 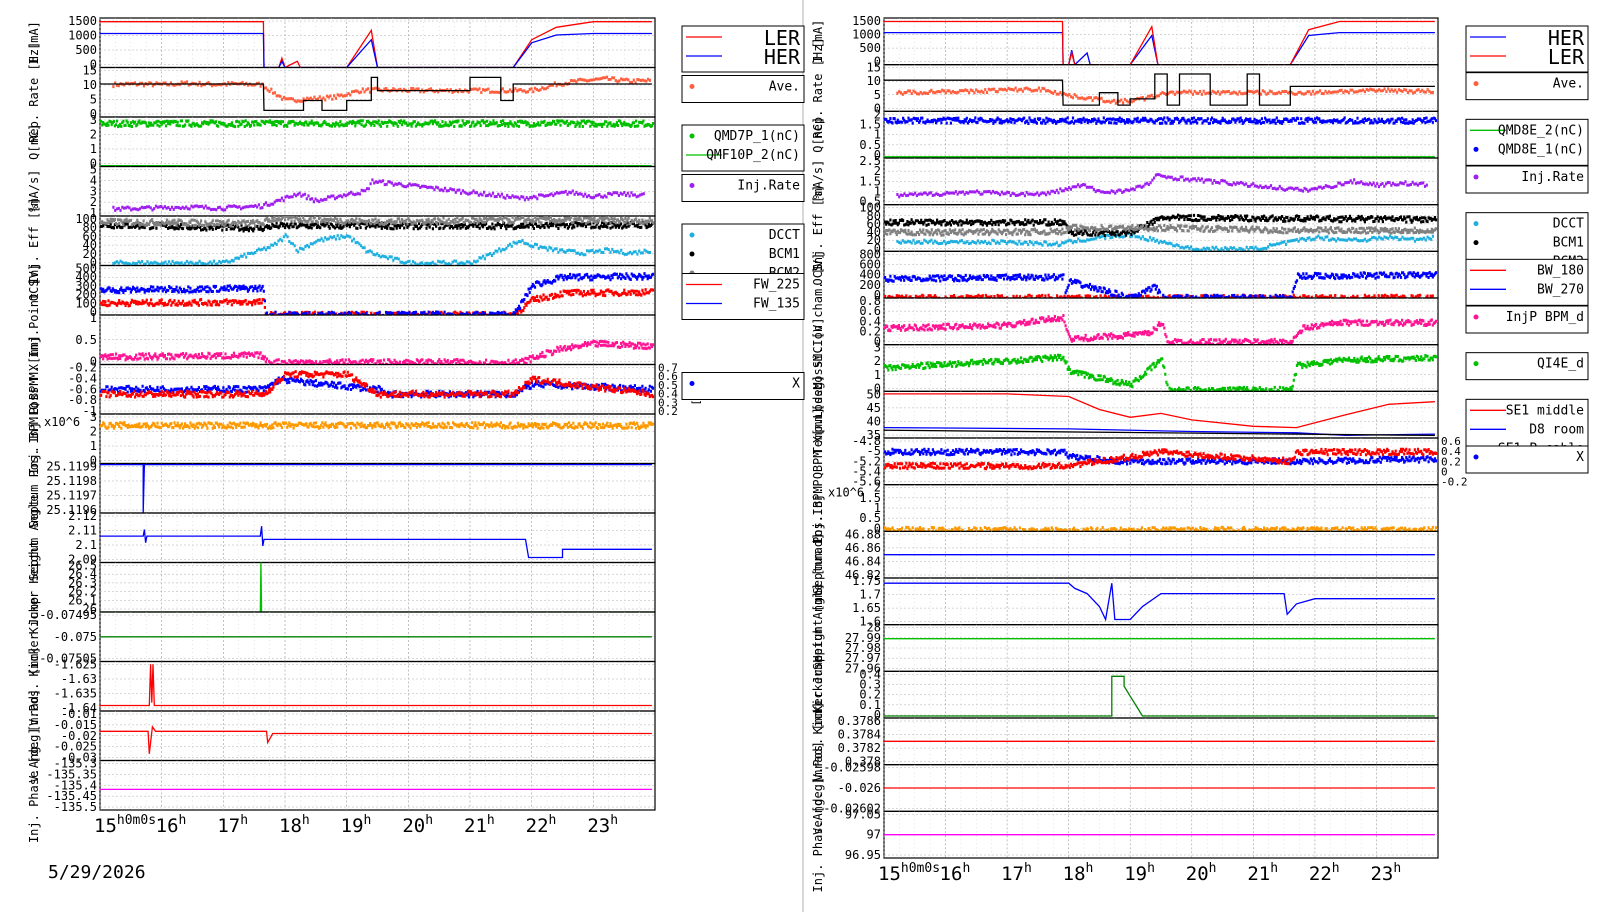 I want to click on y-axis-label: Temp. [deg], so click(x=818, y=414).